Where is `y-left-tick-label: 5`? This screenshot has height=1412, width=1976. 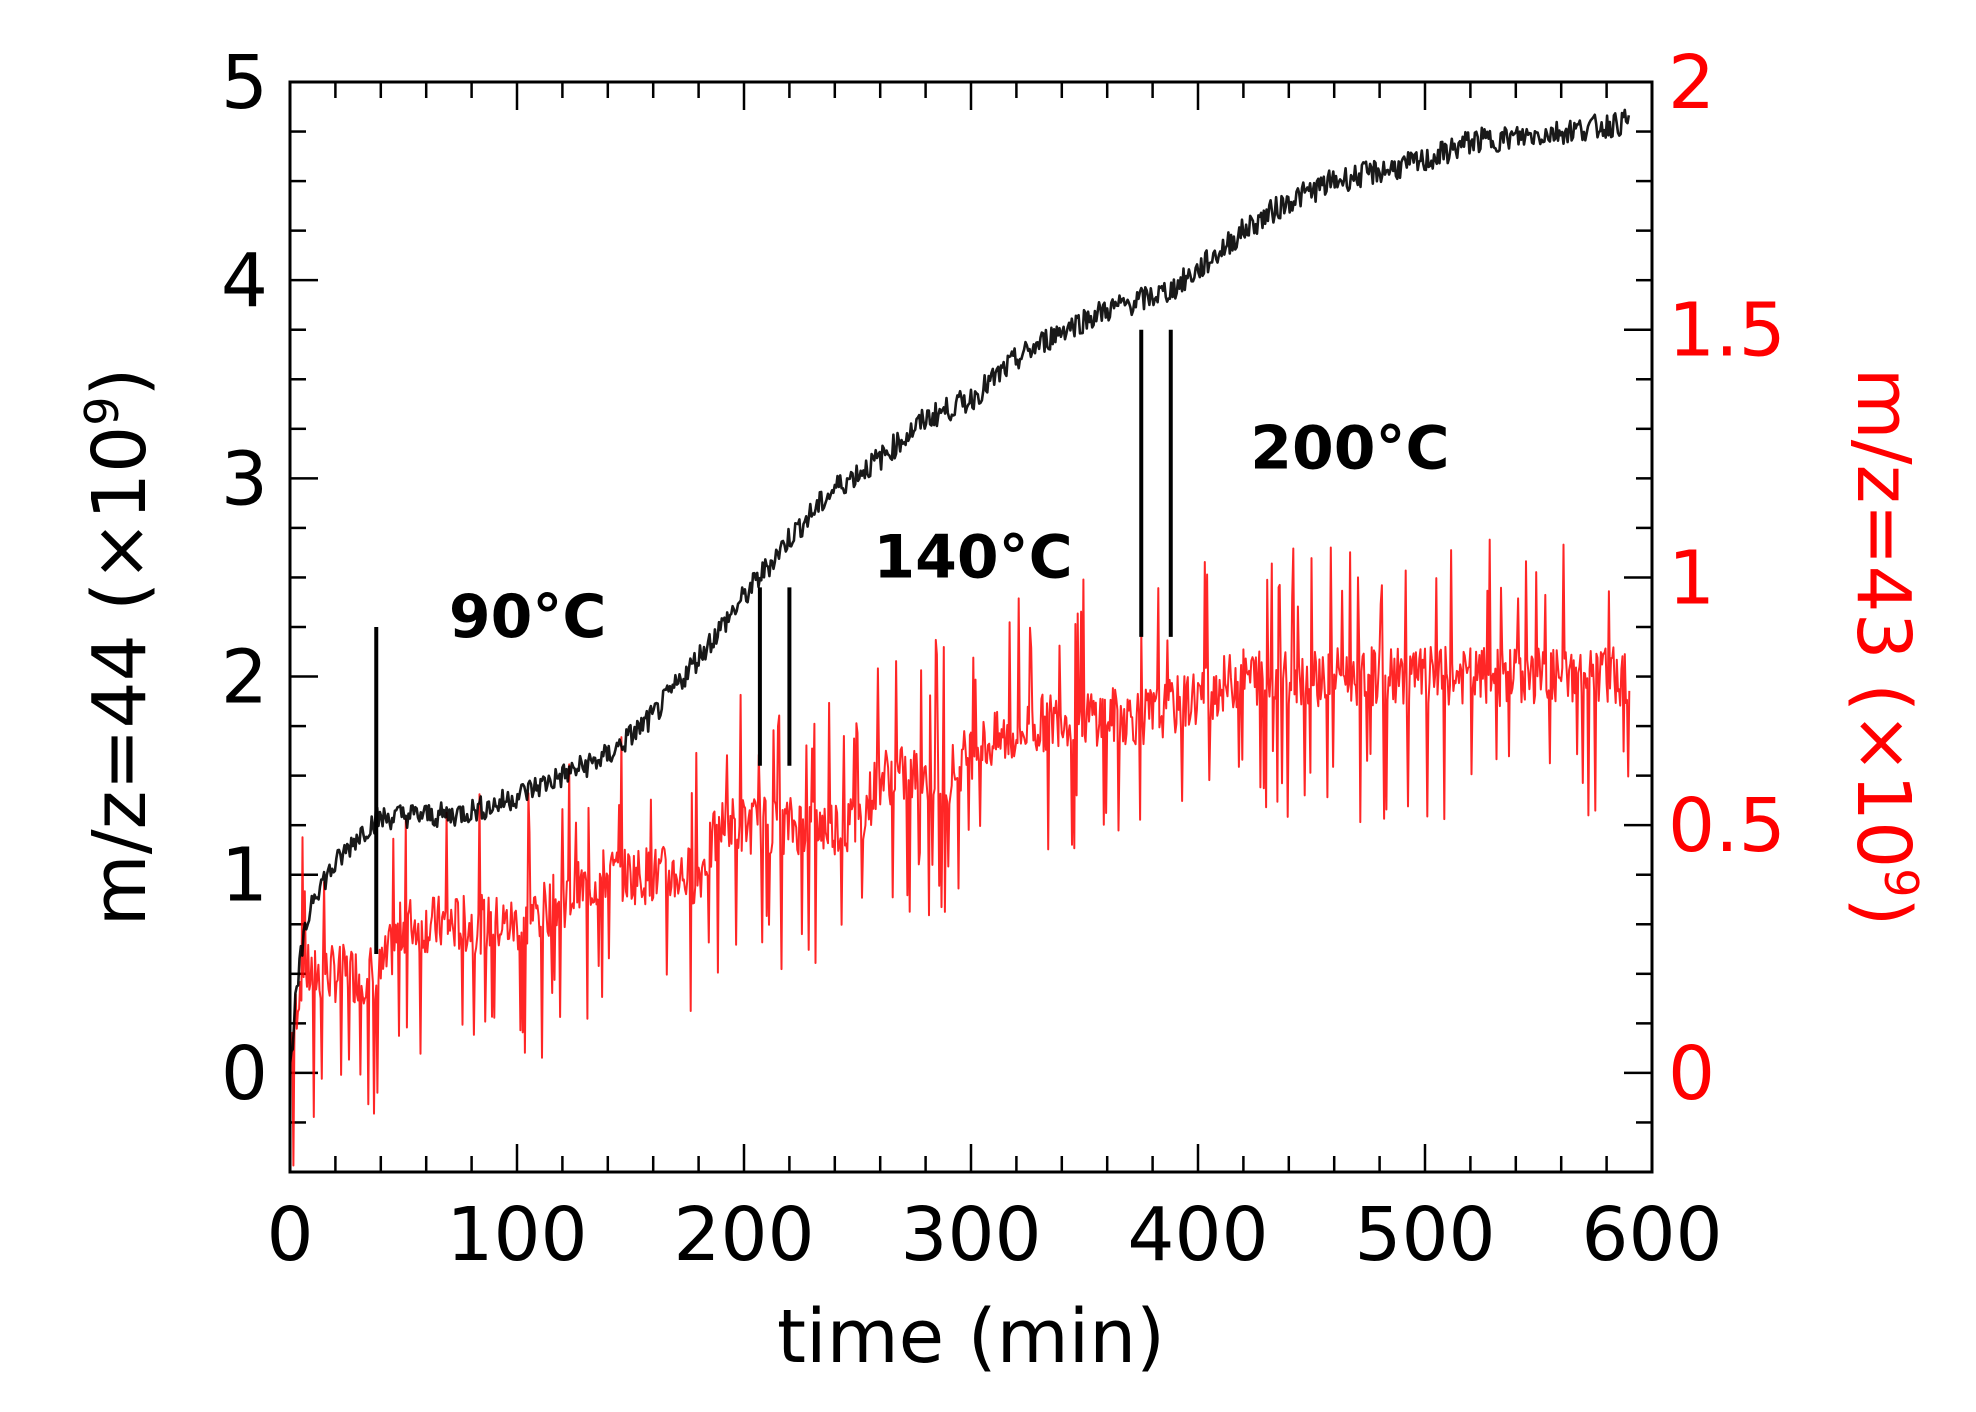
y-left-tick-label: 5 is located at coordinates (244, 83).